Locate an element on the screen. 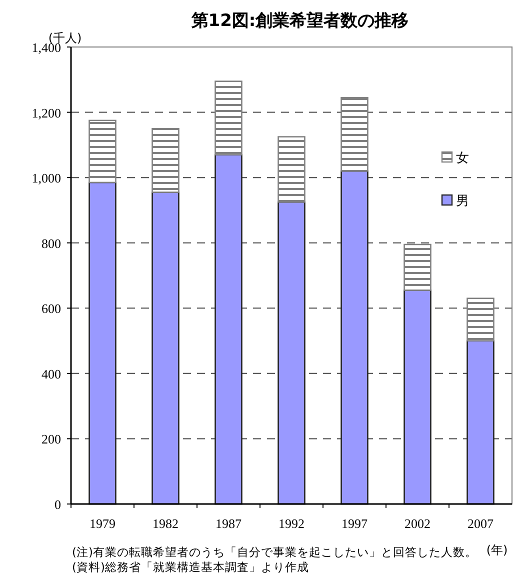 The image size is (522, 579). text: (注)有業の転職希望者のうち「自分で事業を起こしたい」と回答した人数。 is located at coordinates (274, 552).